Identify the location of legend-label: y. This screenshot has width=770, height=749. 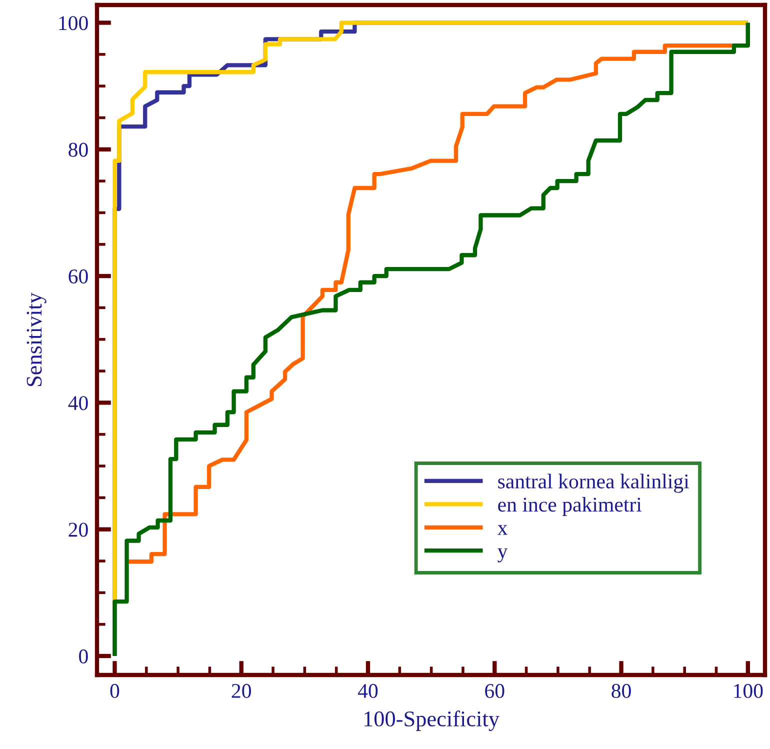
(503, 555).